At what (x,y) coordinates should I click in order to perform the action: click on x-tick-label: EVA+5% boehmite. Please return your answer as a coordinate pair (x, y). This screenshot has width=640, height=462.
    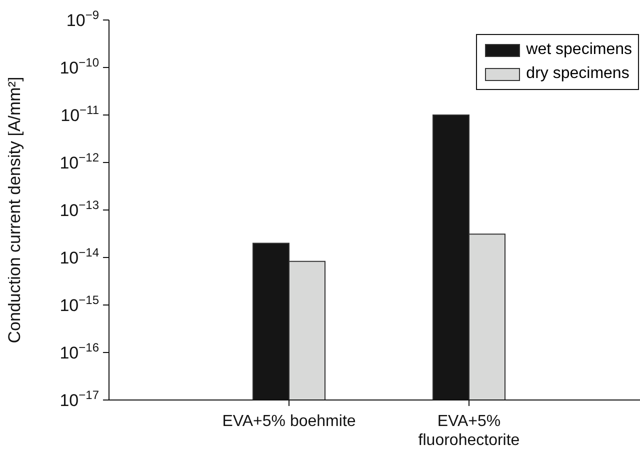
    Looking at the image, I should click on (289, 421).